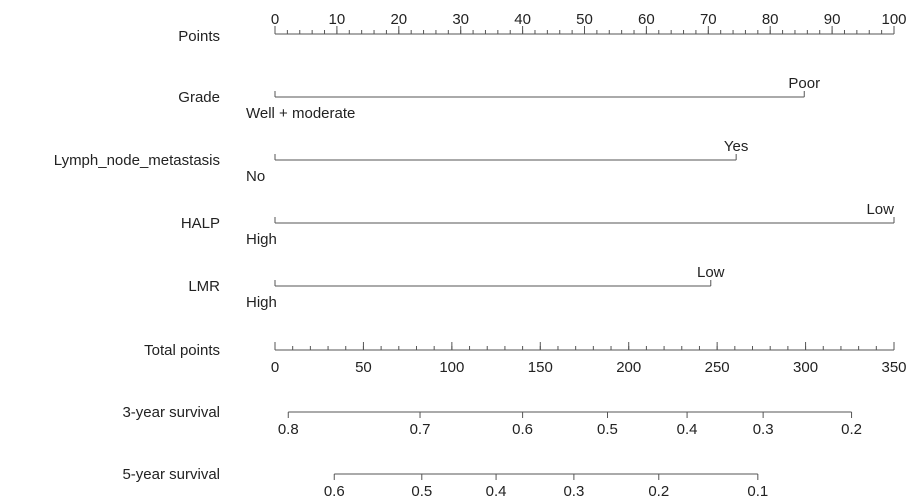  I want to click on tick-label: 20, so click(398, 19).